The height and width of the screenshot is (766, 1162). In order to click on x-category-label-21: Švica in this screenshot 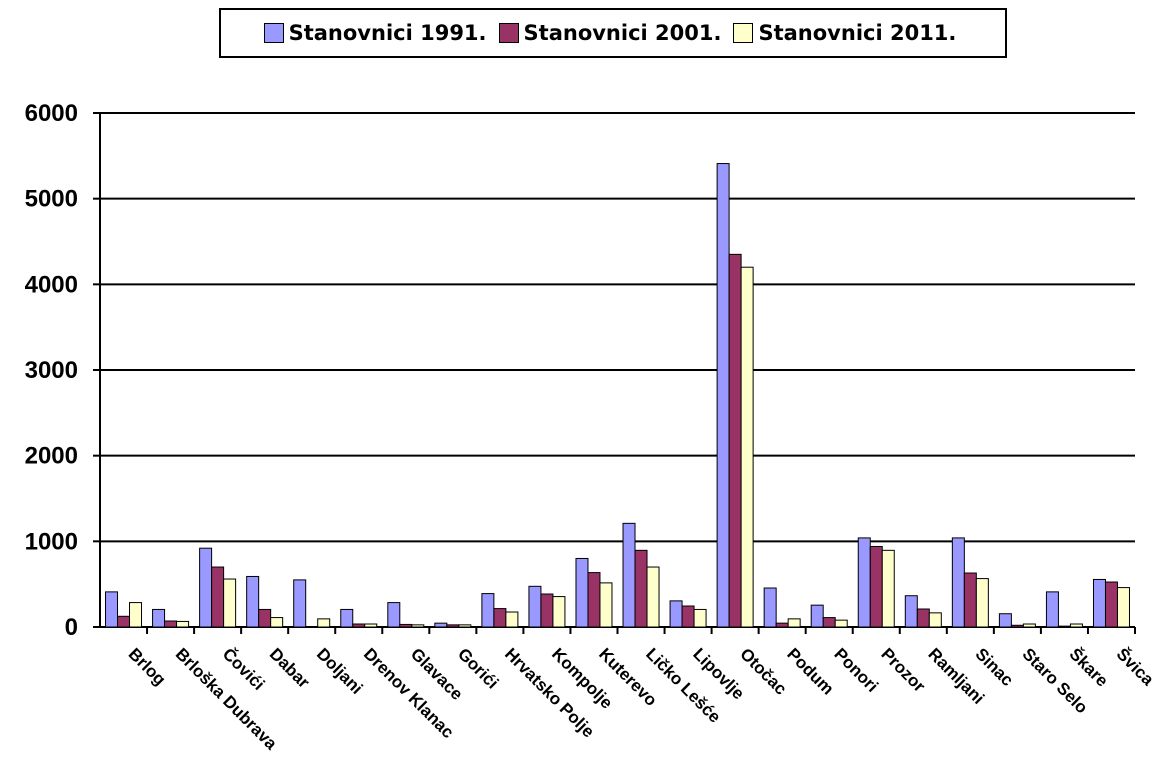, I will do `click(1135, 666)`.